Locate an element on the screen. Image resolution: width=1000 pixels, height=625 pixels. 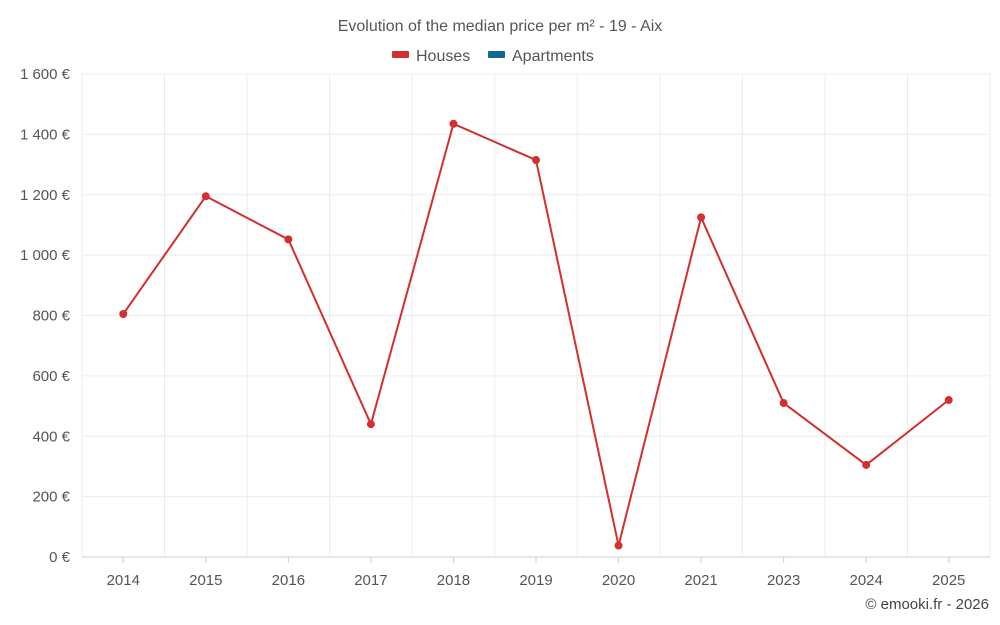
x-tick-label: 2018 is located at coordinates (453, 580).